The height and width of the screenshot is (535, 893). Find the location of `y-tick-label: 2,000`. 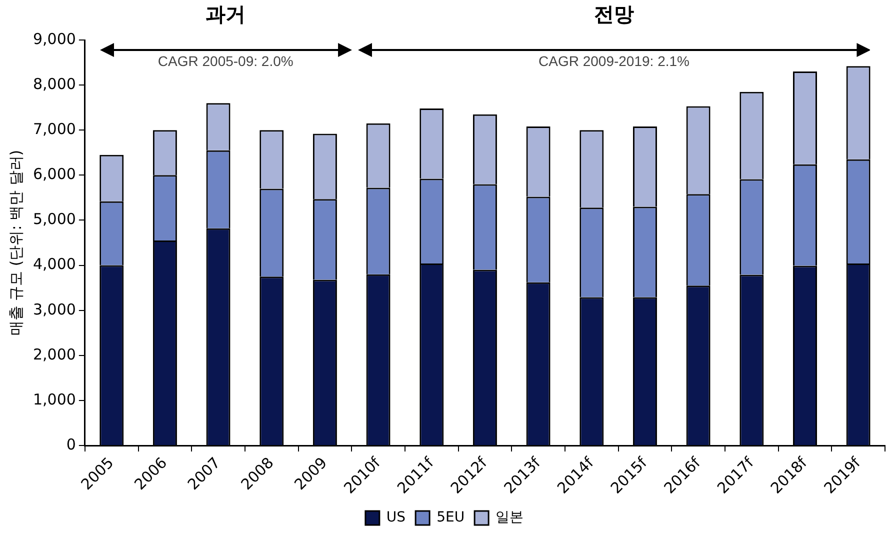

y-tick-label: 2,000 is located at coordinates (54, 354).